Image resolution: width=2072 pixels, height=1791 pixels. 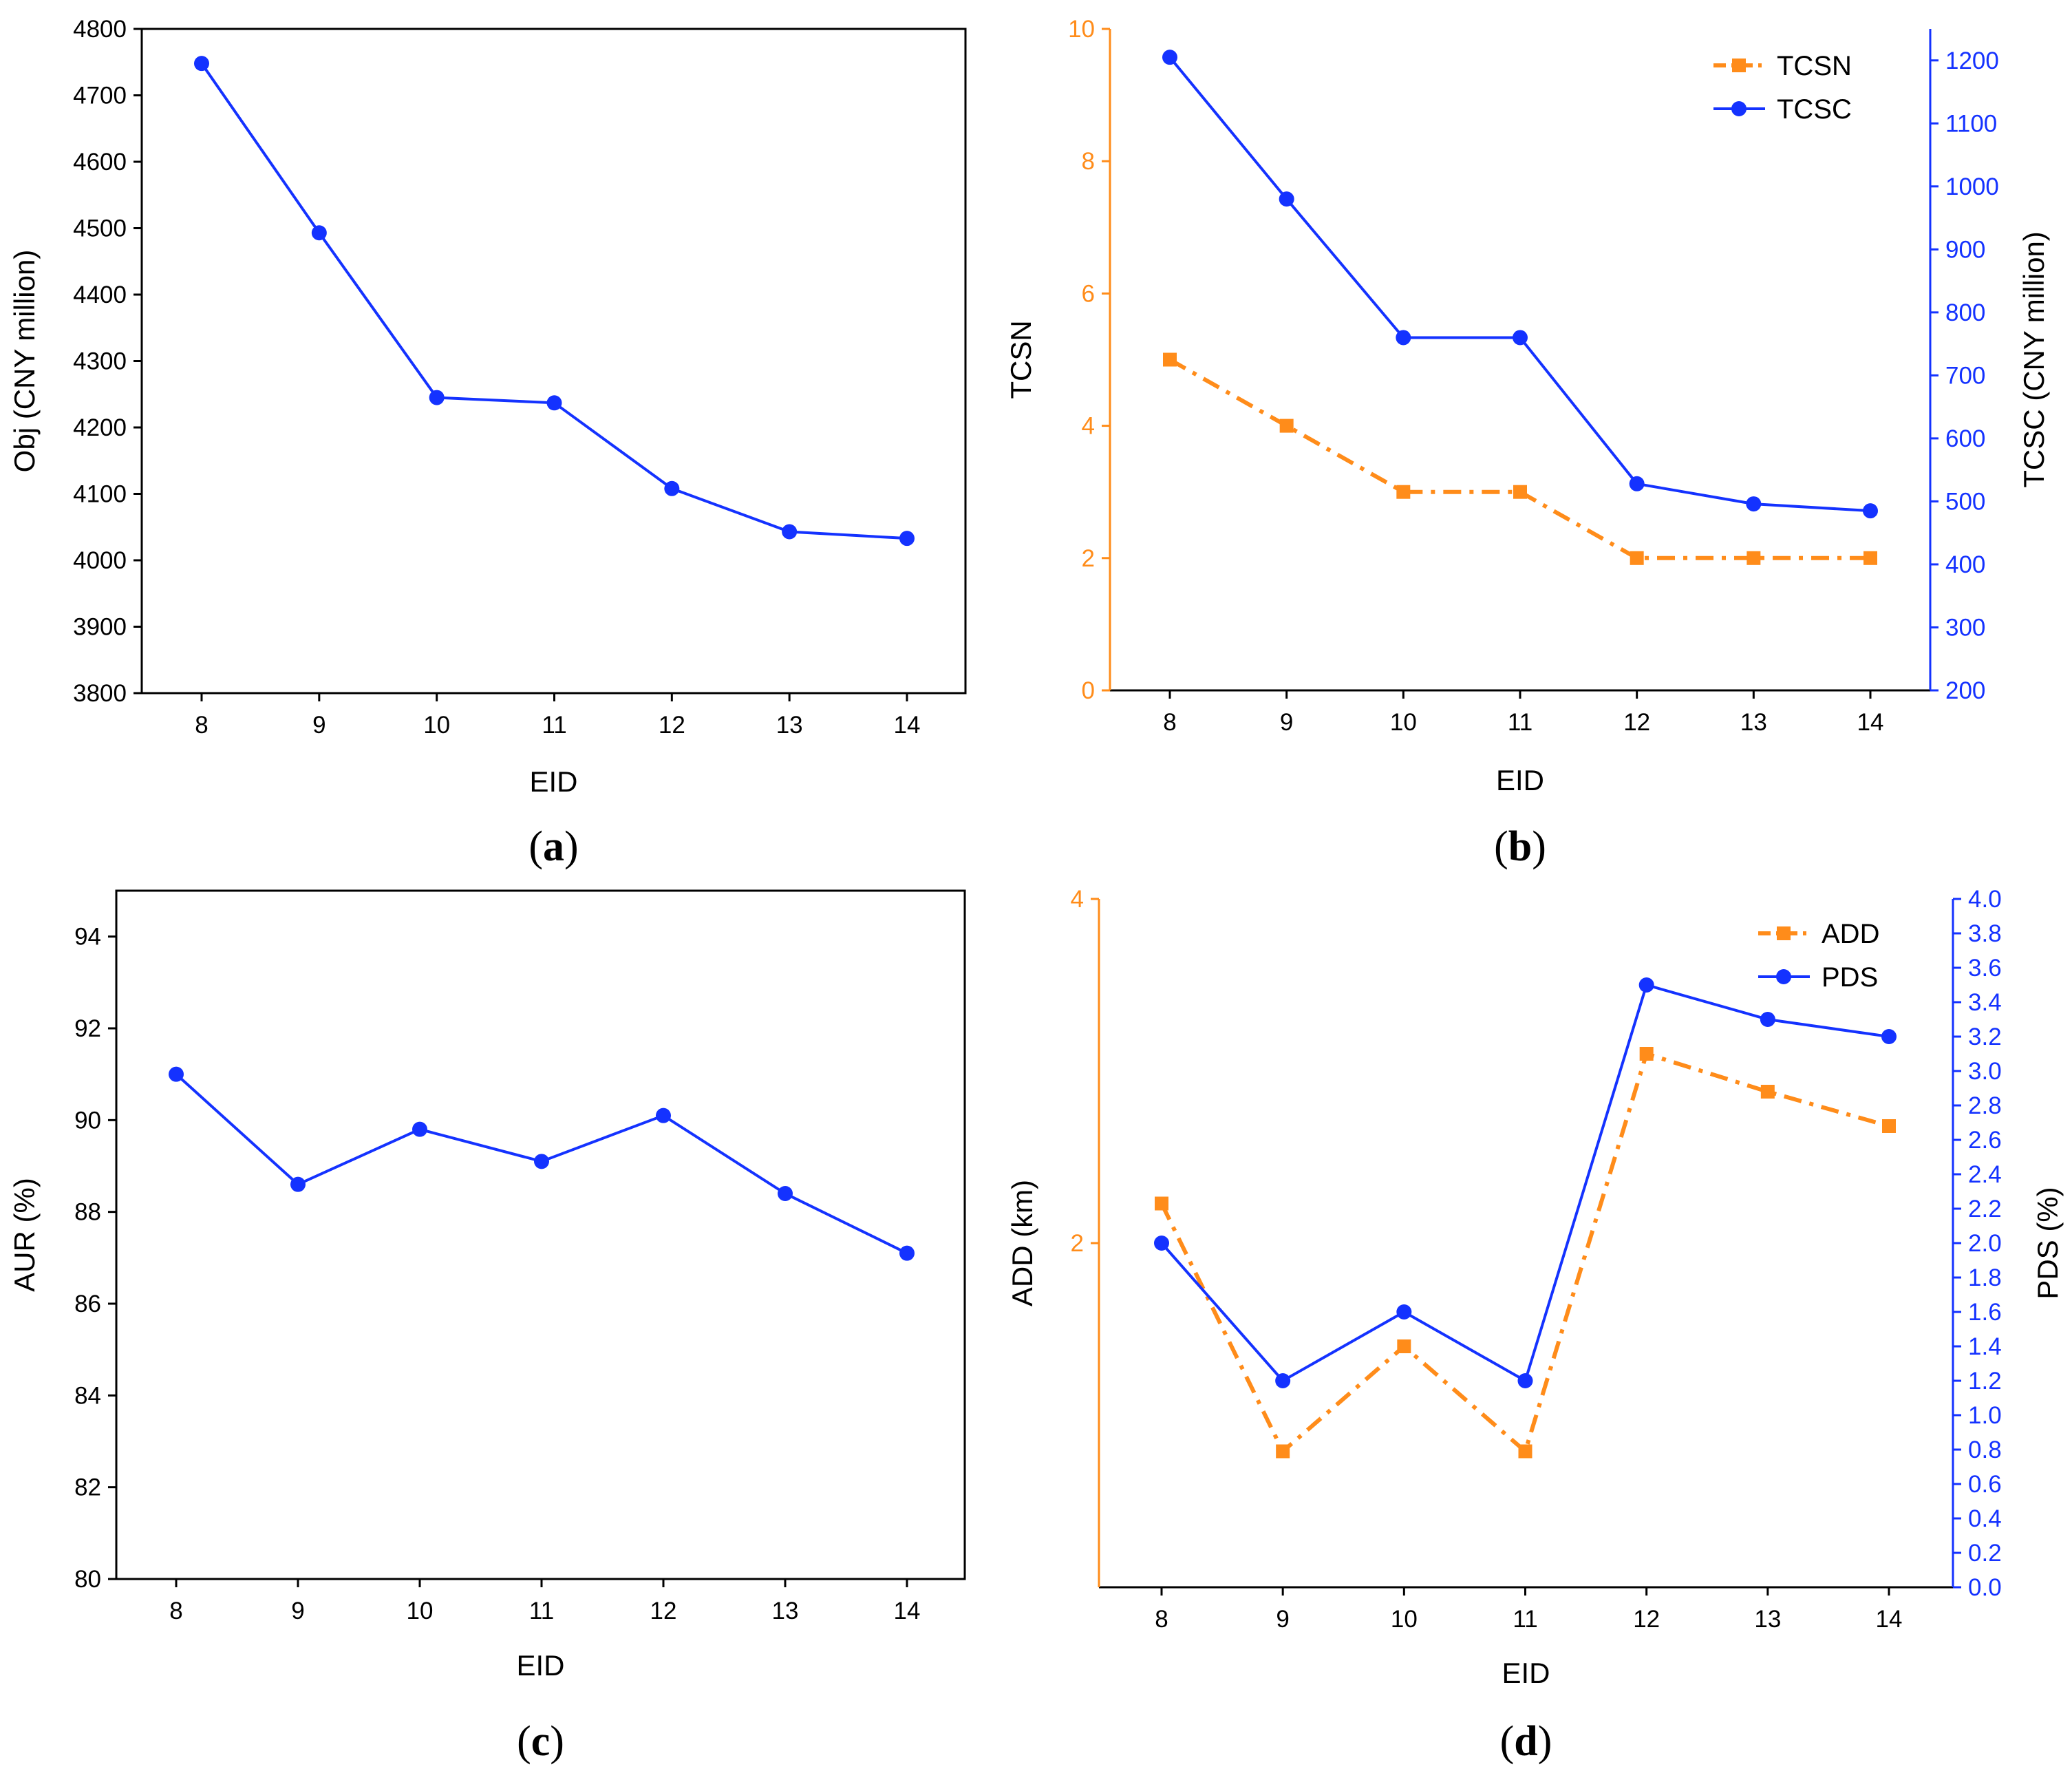 I want to click on y-right-tick-label: 0.0, so click(x=1985, y=1587).